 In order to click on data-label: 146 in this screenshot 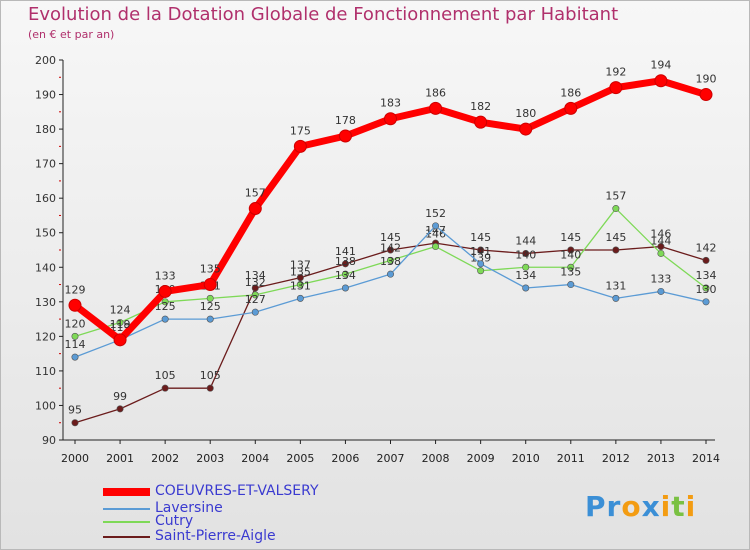, I will do `click(660, 234)`.